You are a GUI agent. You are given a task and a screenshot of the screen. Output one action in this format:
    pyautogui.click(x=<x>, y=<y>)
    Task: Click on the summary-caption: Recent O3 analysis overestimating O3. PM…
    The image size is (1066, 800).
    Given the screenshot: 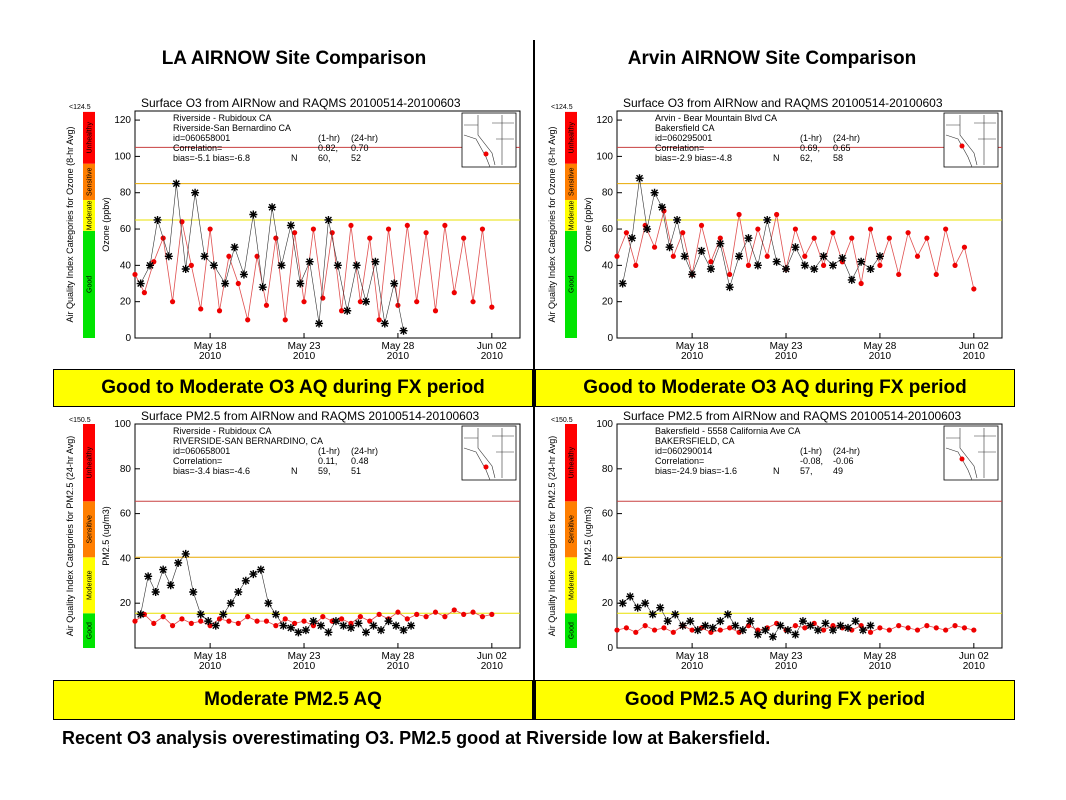 What is the action you would take?
    pyautogui.click(x=416, y=738)
    